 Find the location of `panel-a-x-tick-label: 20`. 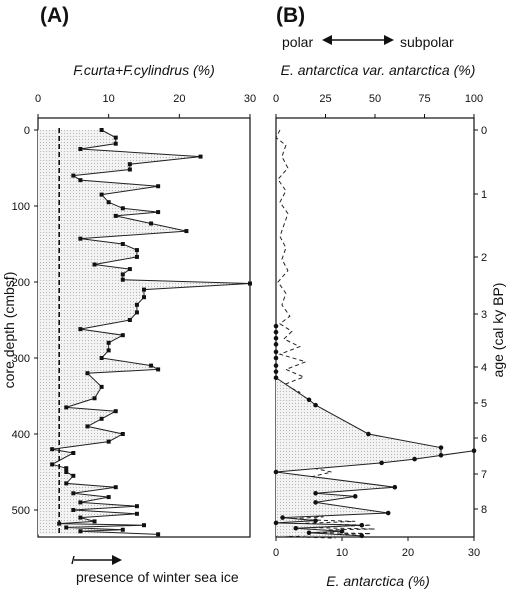

panel-a-x-tick-label: 20 is located at coordinates (179, 99).